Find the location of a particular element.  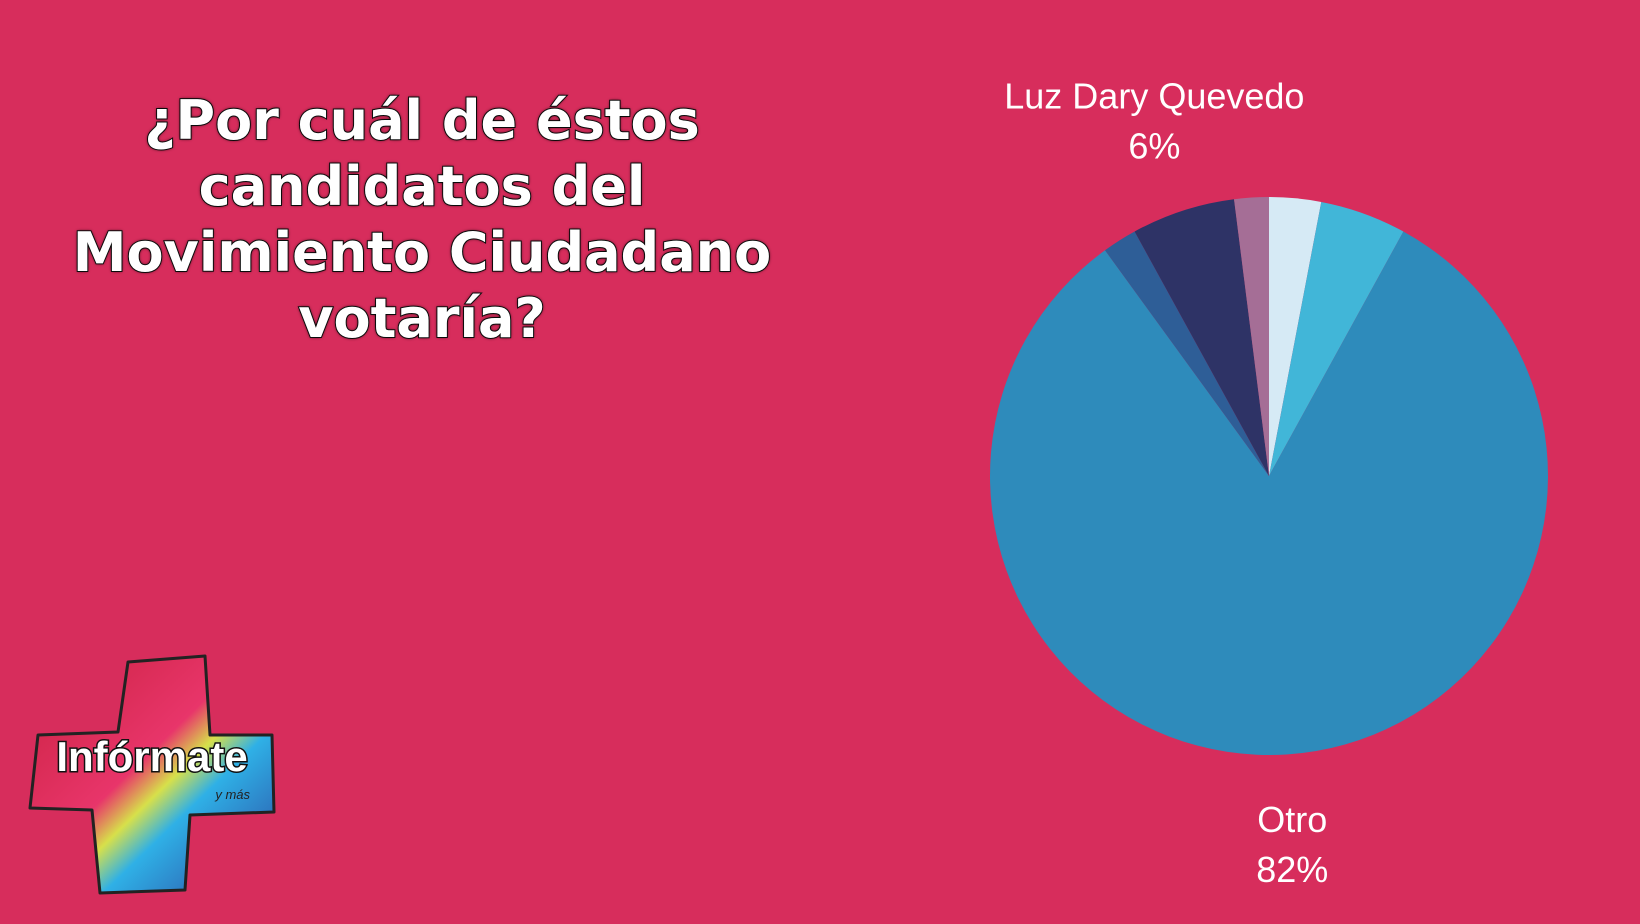

logo-subtext: y más is located at coordinates (232, 794).